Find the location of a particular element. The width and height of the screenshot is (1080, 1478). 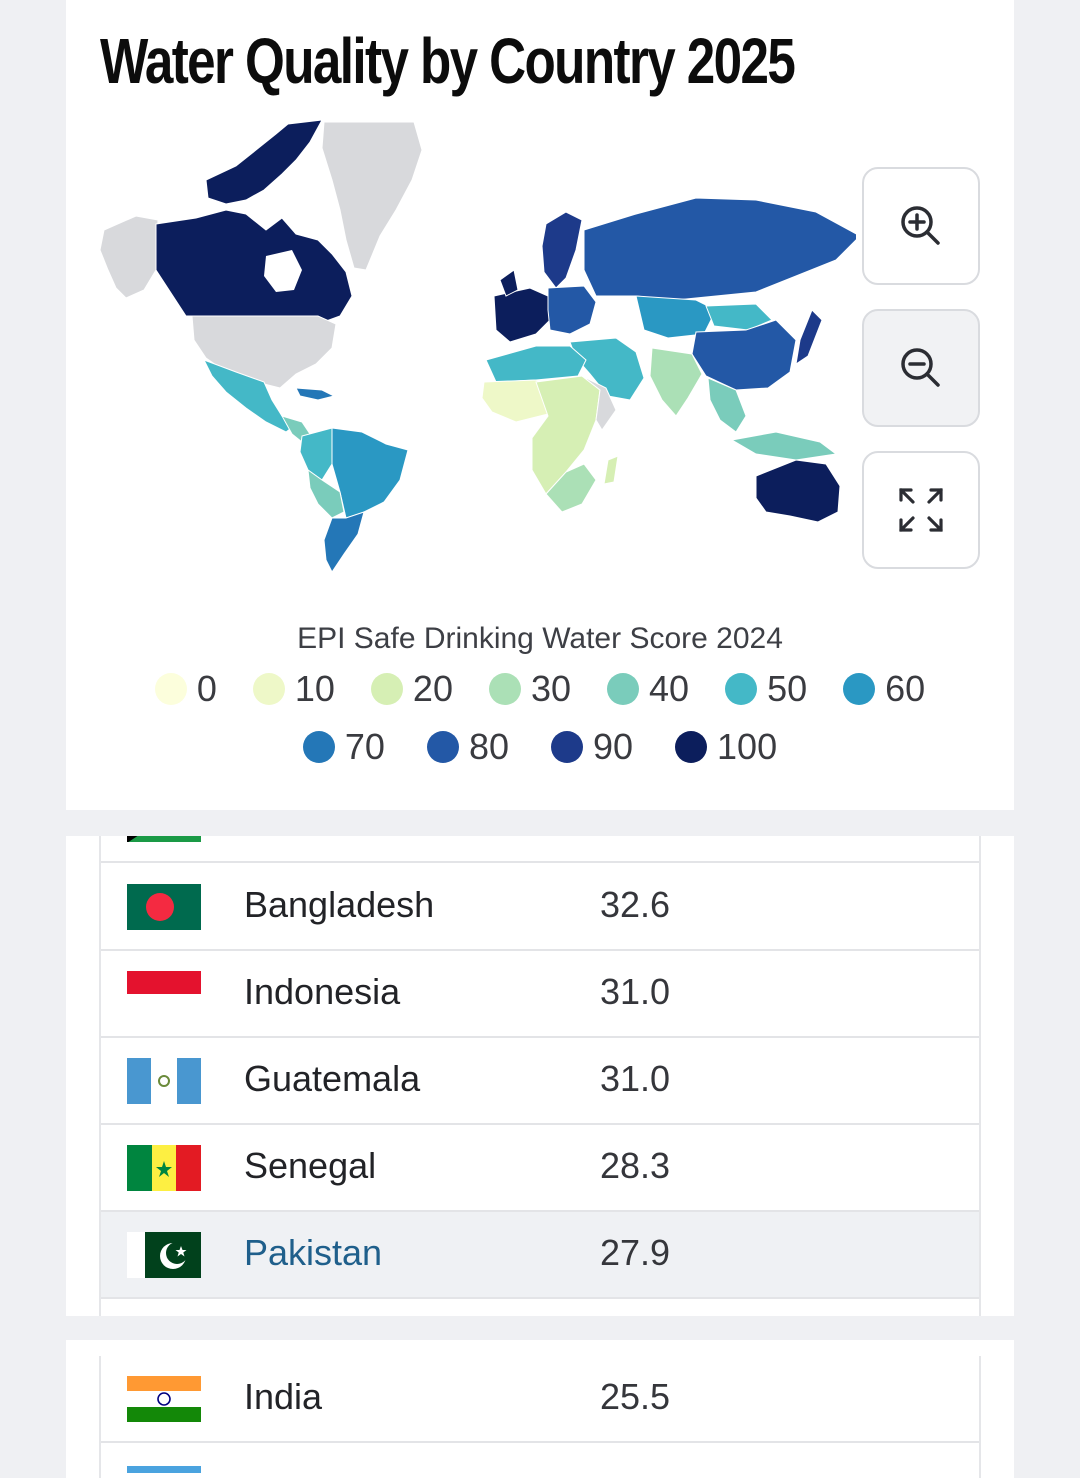

score-value: 27.9 is located at coordinates (635, 1252).